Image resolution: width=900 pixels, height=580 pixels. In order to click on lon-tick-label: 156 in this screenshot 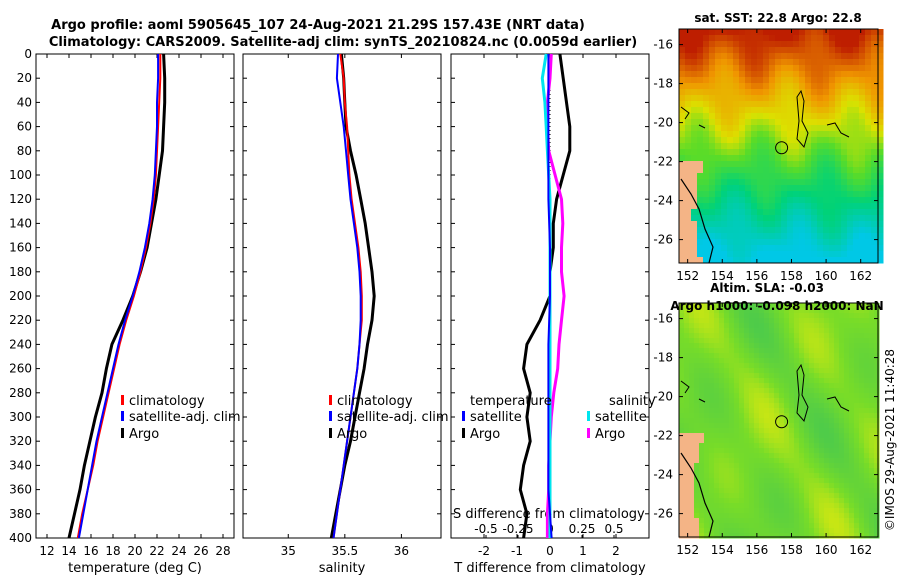, I will do `click(756, 276)`.